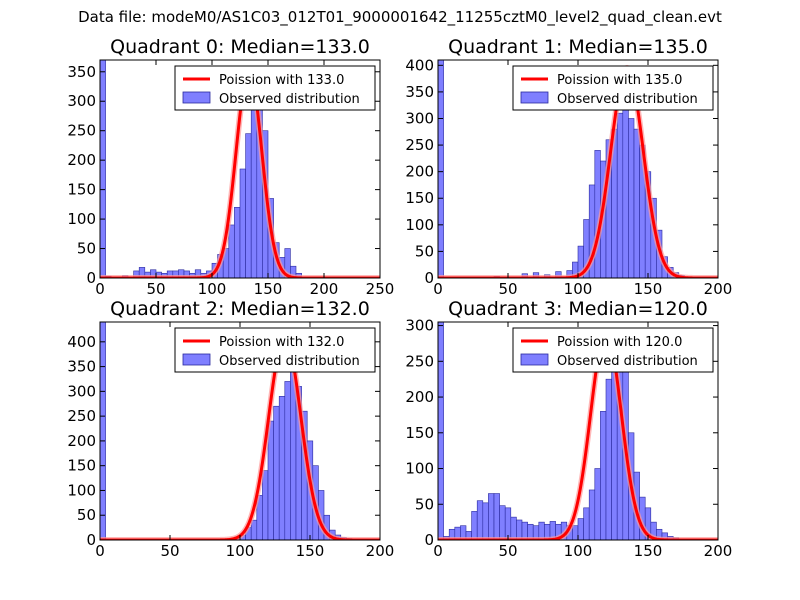 This screenshot has height=600, width=800. What do you see at coordinates (240, 47) in the screenshot?
I see `panel-title: Quadrant 0: Median=133.0` at bounding box center [240, 47].